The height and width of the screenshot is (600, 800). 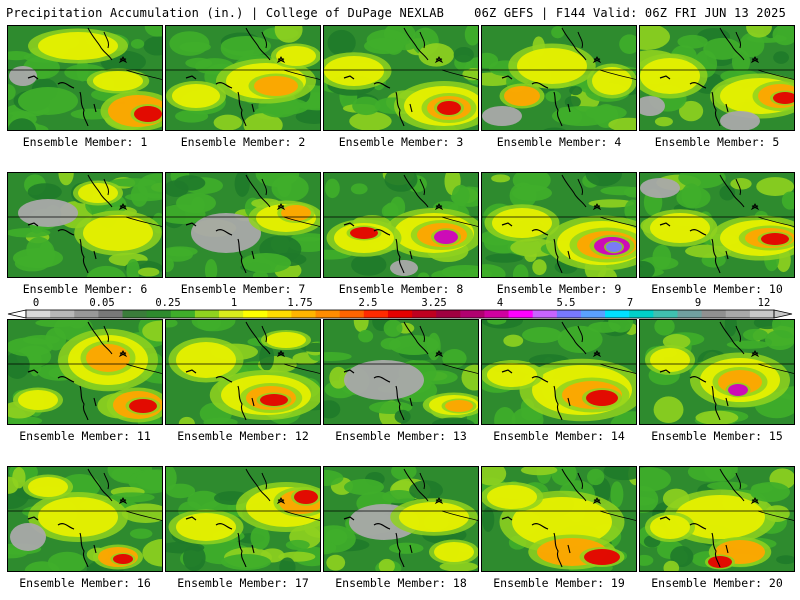 What do you see at coordinates (102, 303) in the screenshot?
I see `colorbar-tick-label: 0.05` at bounding box center [102, 303].